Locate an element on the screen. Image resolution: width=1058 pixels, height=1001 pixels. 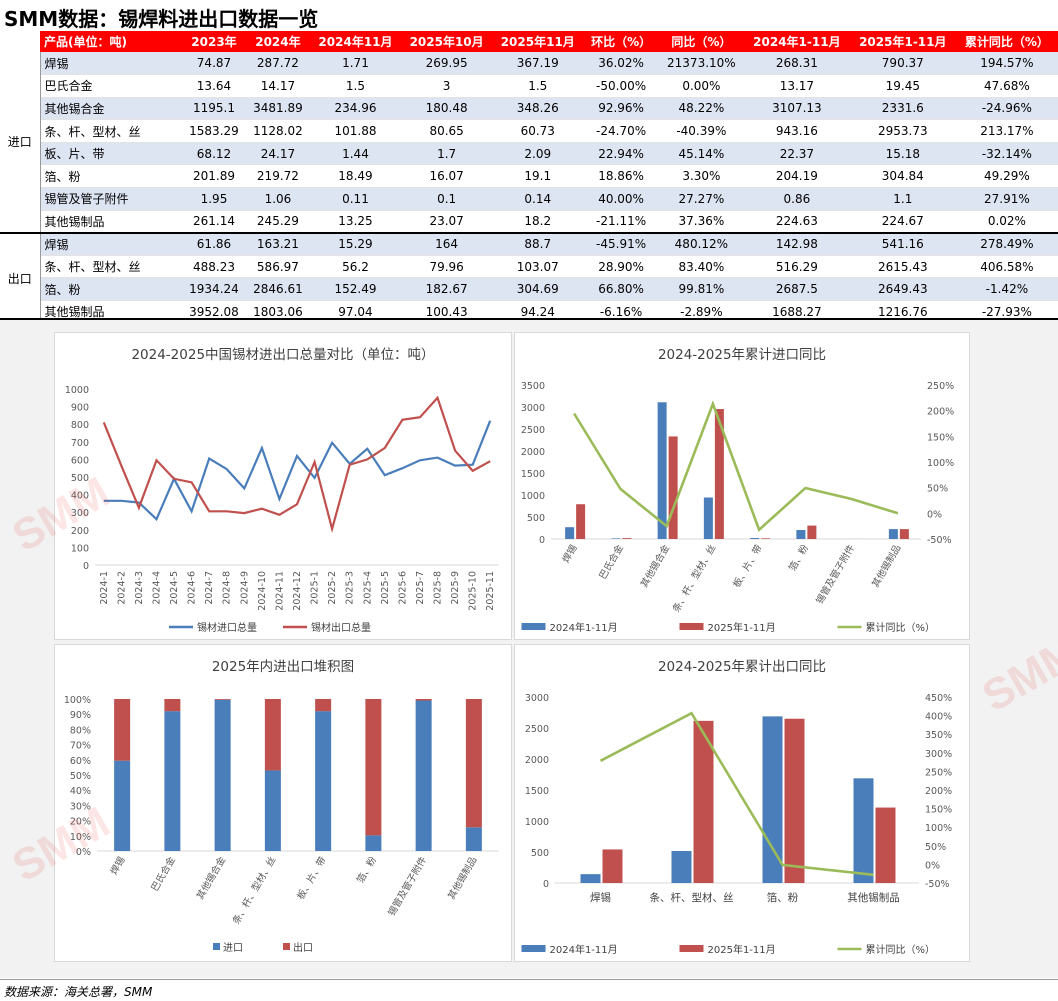
legend-label: 锡材出口总量 is located at coordinates (341, 627).